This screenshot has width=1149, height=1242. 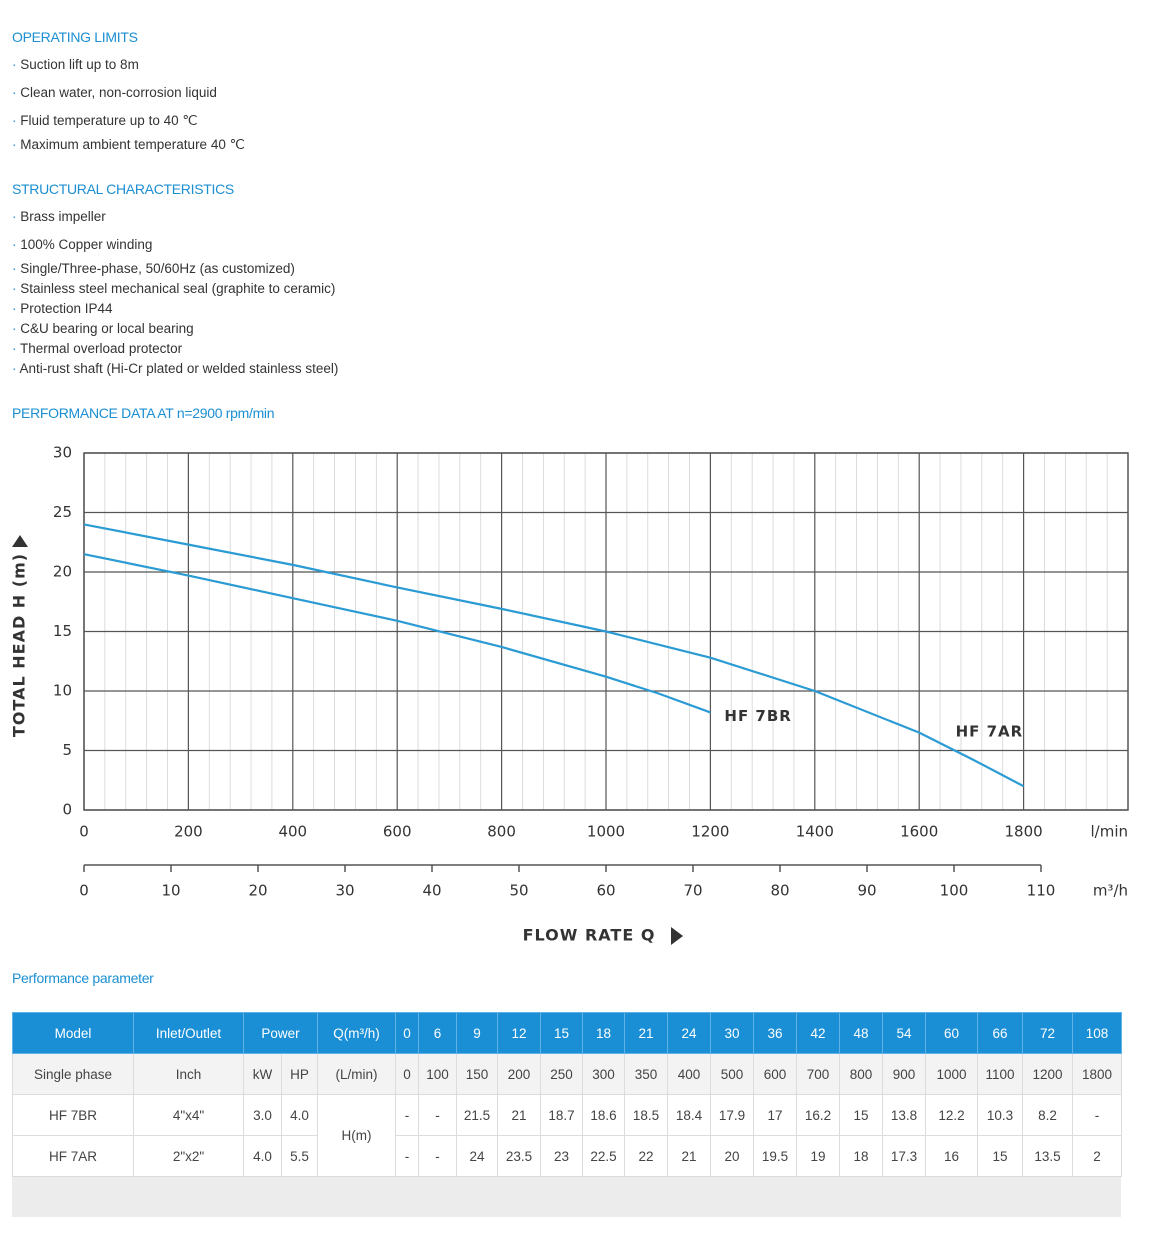 What do you see at coordinates (1000, 1115) in the screenshot?
I see `value-cell: 10.3` at bounding box center [1000, 1115].